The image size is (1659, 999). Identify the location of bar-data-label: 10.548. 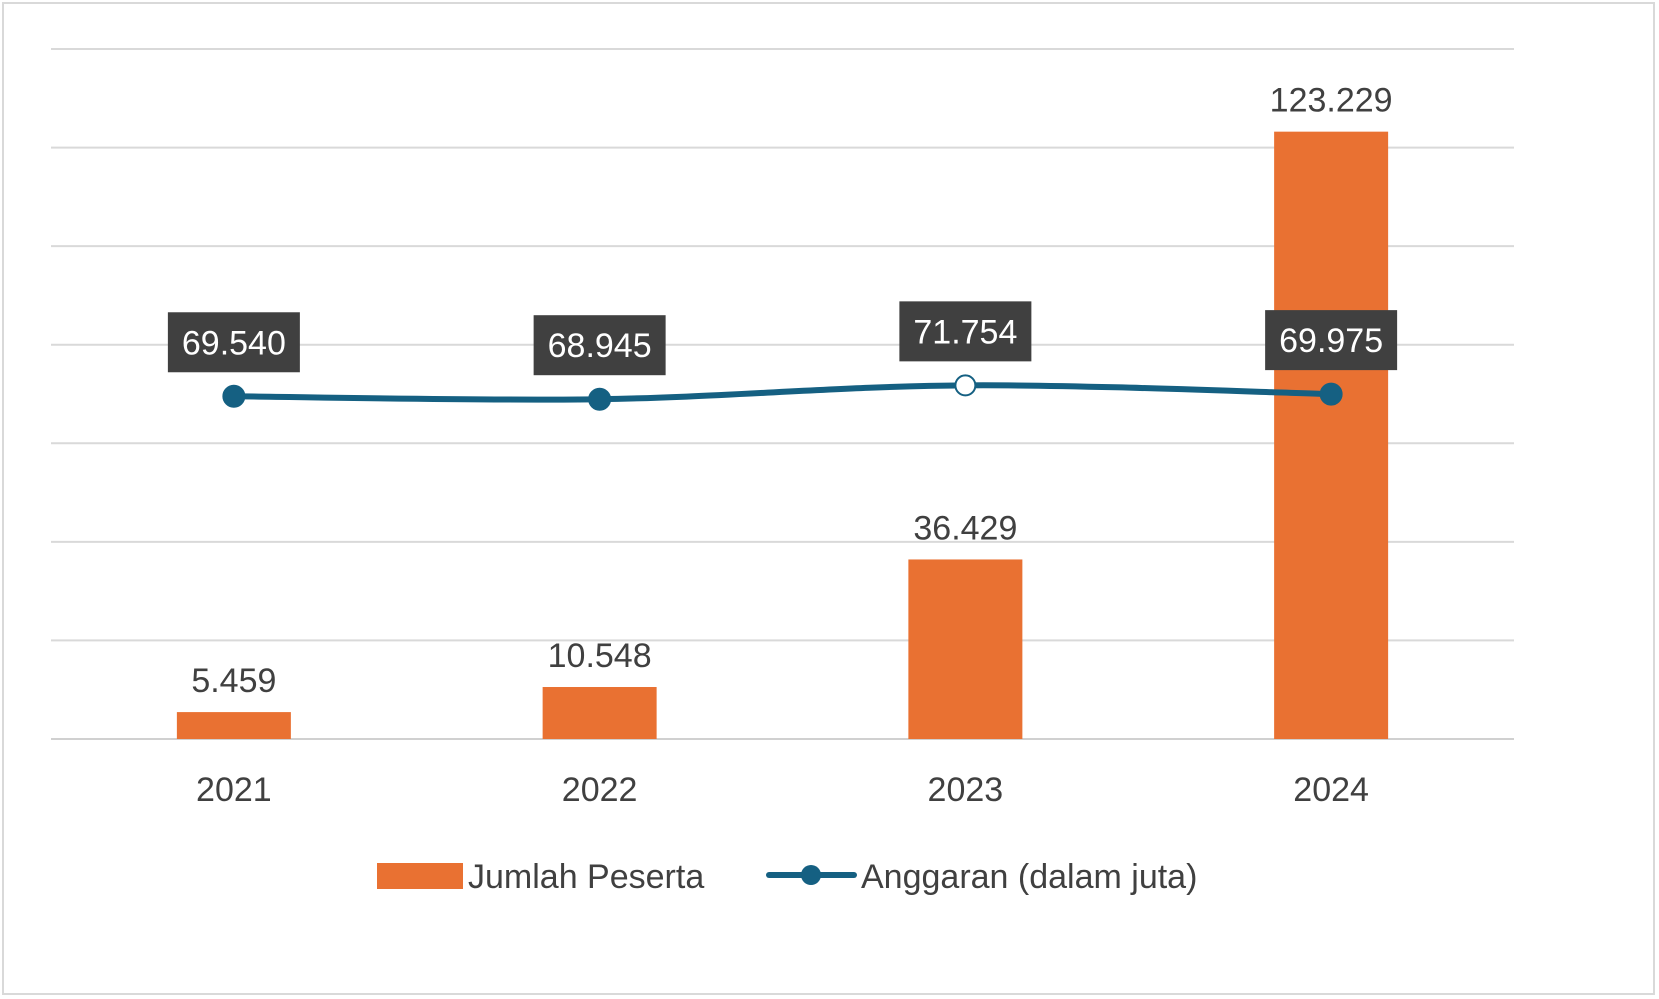
(600, 656).